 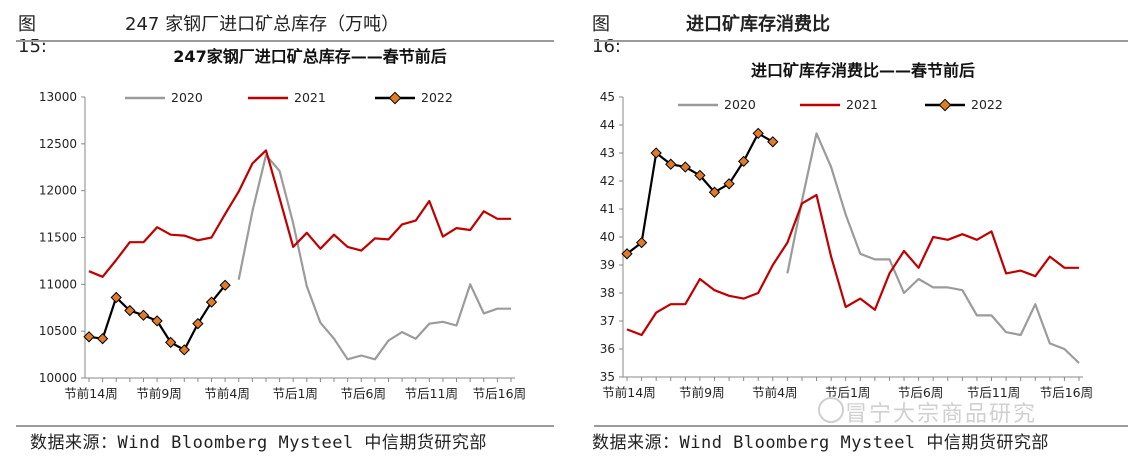 What do you see at coordinates (607, 237) in the screenshot?
I see `y-tick-label: 40` at bounding box center [607, 237].